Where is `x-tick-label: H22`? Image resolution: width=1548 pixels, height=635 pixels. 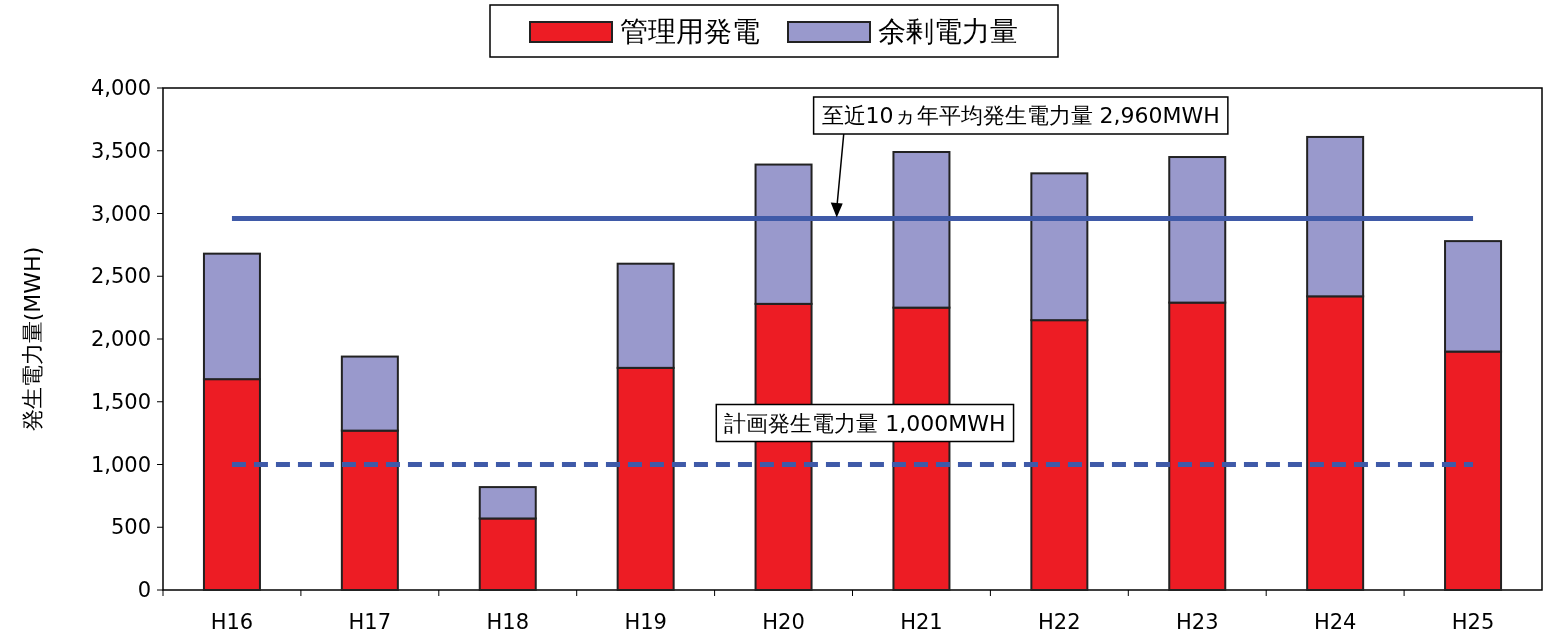
x-tick-label: H22 is located at coordinates (1059, 622).